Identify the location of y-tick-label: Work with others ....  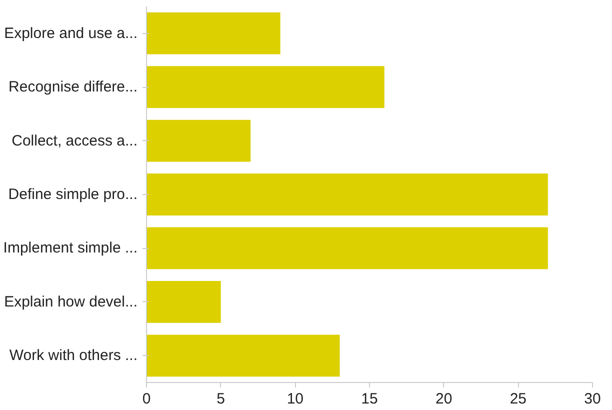
(73, 355).